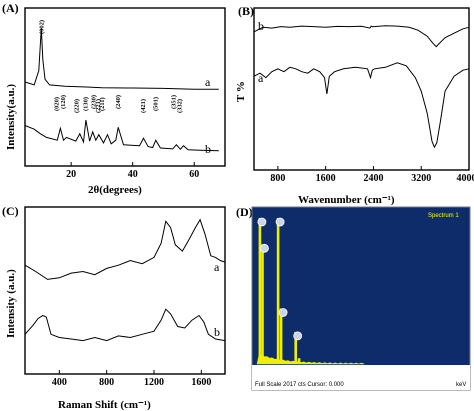  I want to click on panel-a-xlabel: 2θ(degrees), so click(115, 190).